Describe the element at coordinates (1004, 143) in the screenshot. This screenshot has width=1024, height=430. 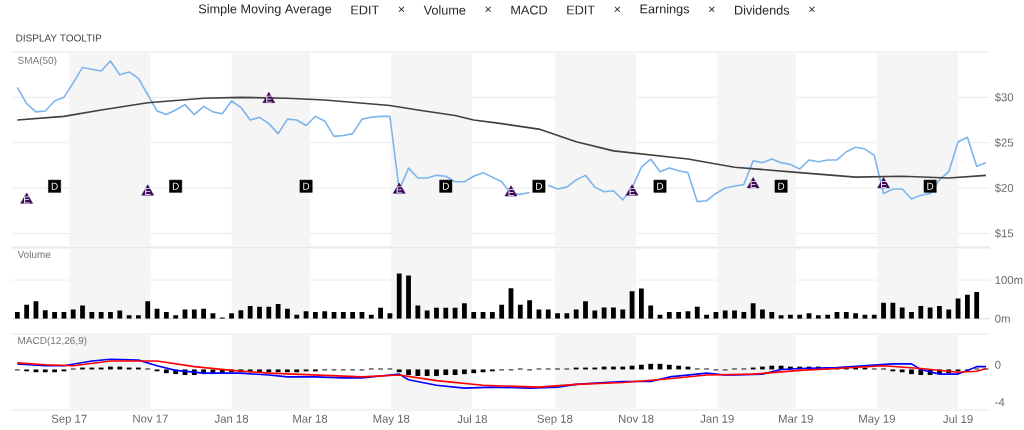
I see `y-tick-label: $25` at that location.